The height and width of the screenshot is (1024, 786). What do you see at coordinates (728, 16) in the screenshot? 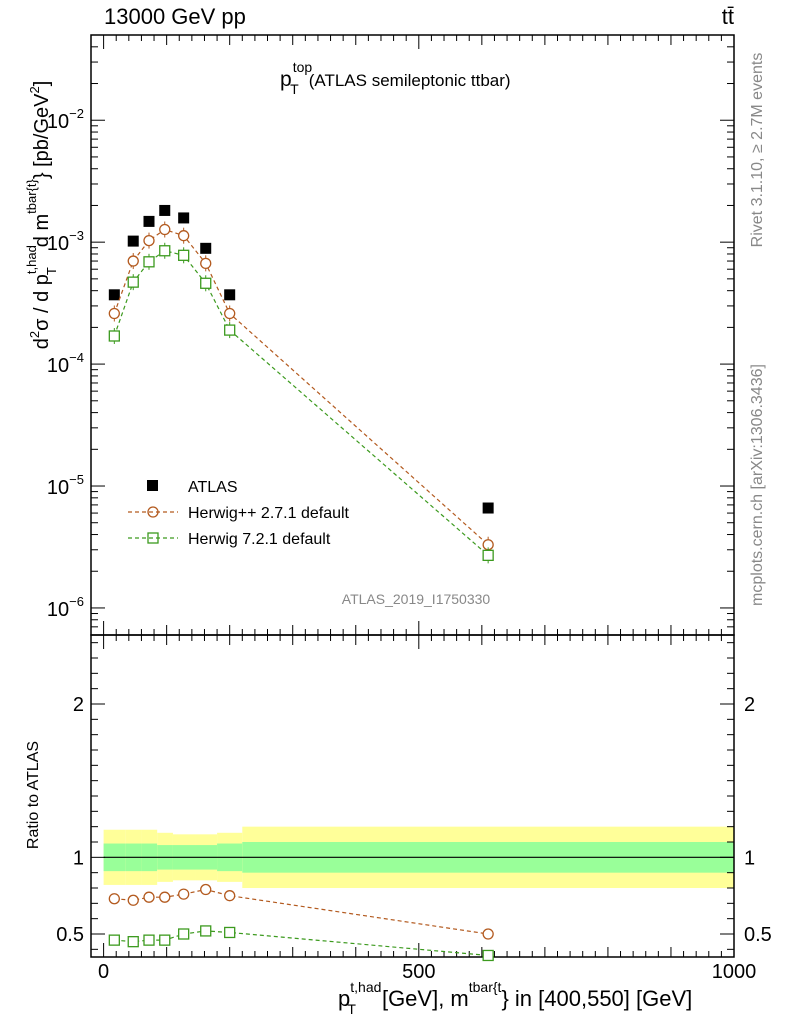
I see `process-label: tt̄` at bounding box center [728, 16].